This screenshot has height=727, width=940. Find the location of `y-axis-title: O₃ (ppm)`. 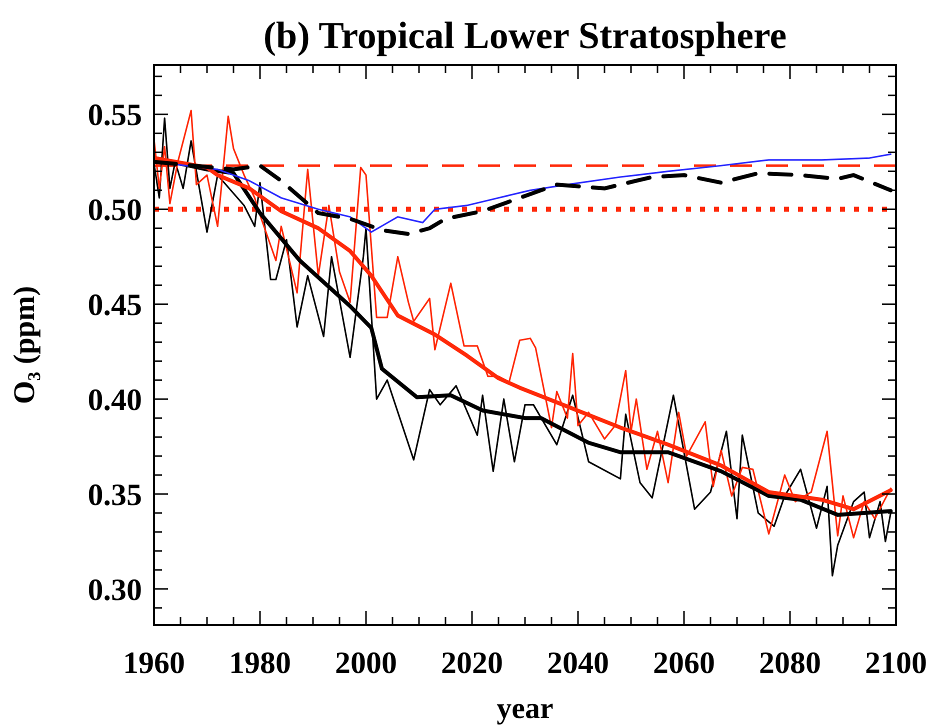

y-axis-title: O₃ (ppm) is located at coordinates (24, 345).